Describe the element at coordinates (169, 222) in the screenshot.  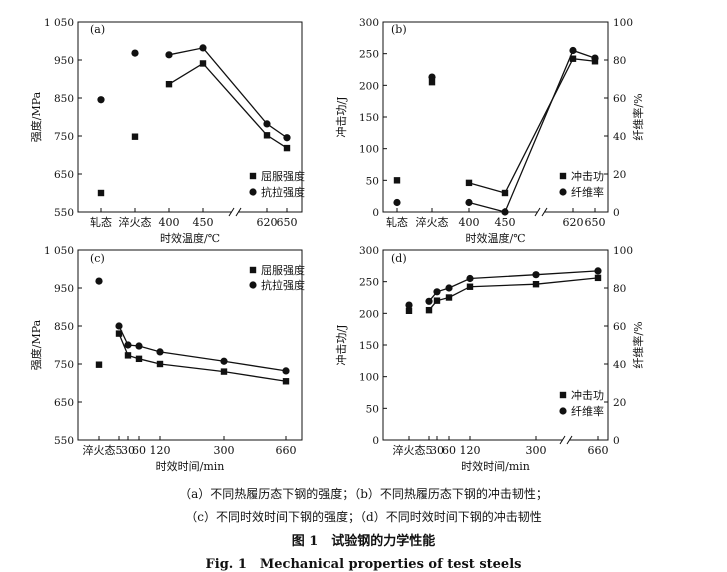
I see `p1-xtick-label: 400` at that location.